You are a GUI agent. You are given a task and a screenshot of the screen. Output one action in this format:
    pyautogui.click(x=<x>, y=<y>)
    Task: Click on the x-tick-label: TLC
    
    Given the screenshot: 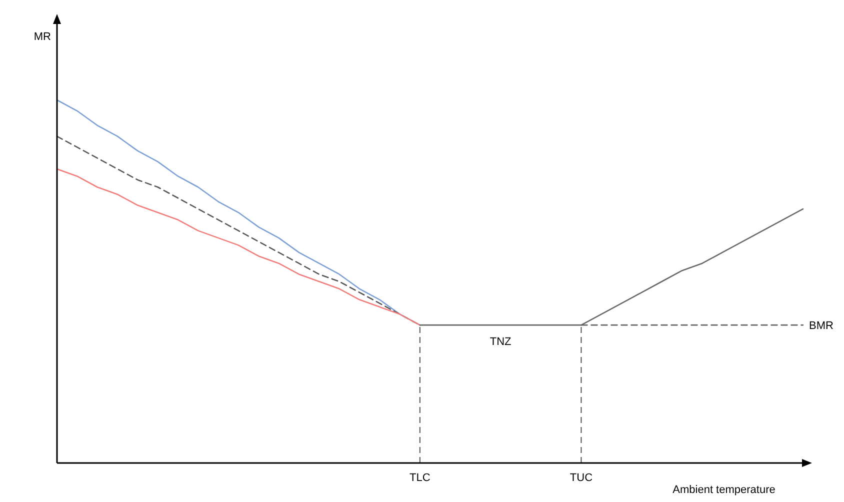 What is the action you would take?
    pyautogui.click(x=420, y=478)
    